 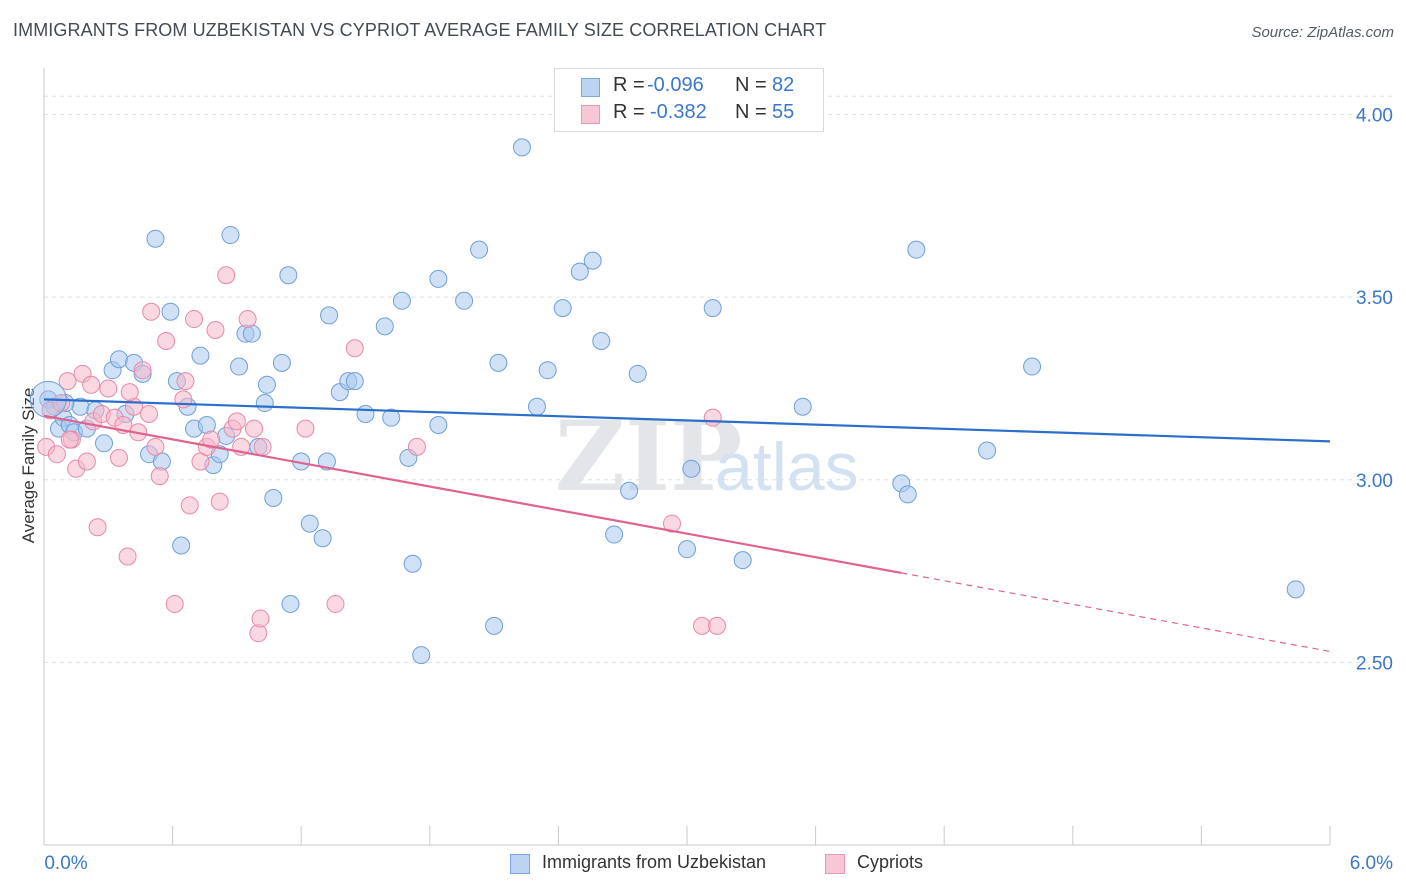 I want to click on source-label: Source: ZipAtlas.com, so click(x=1322, y=32).